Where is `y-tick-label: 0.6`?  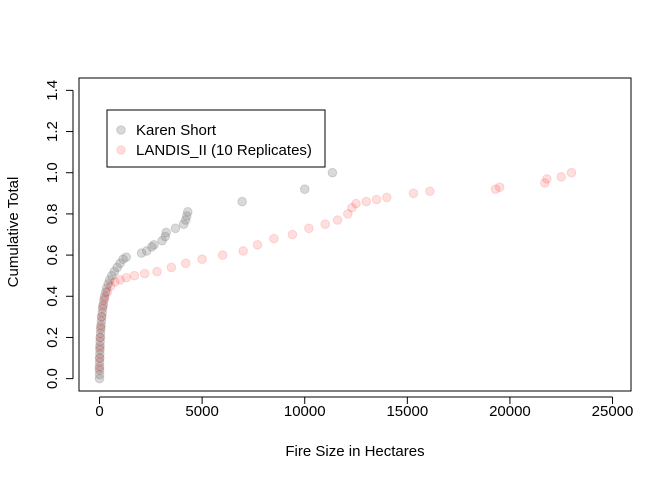 y-tick-label: 0.6 is located at coordinates (52, 255).